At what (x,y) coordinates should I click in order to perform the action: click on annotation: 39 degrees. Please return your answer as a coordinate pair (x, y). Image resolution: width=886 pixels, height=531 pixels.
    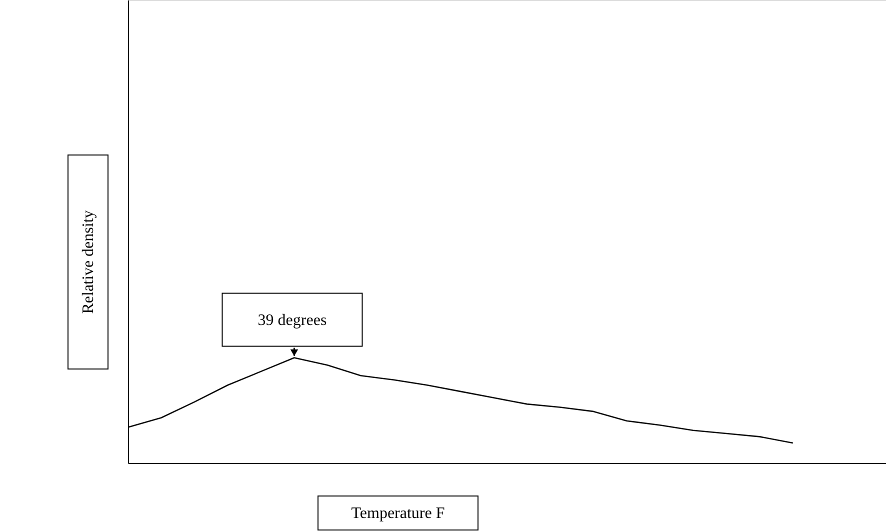
    Looking at the image, I should click on (292, 320).